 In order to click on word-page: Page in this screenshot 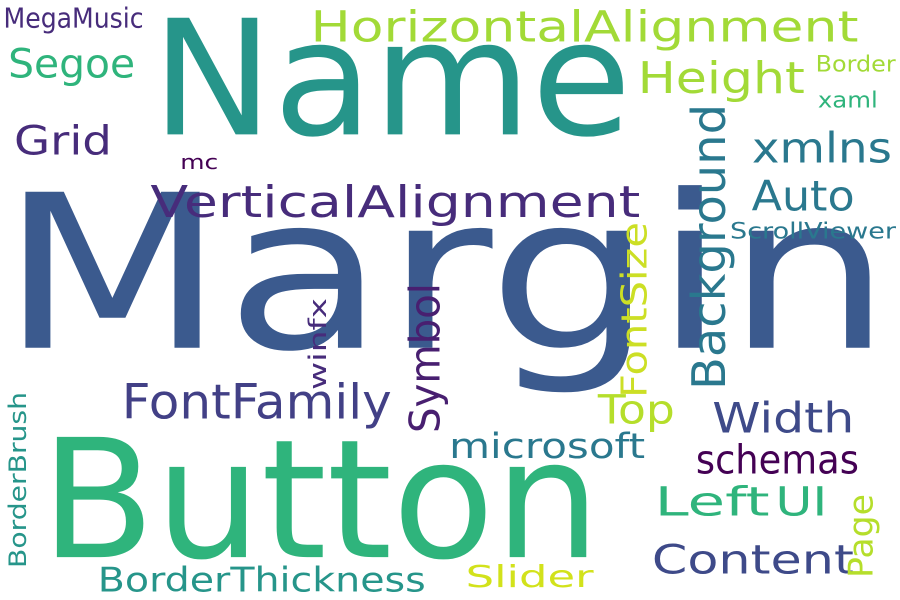, I will do `click(860, 536)`.